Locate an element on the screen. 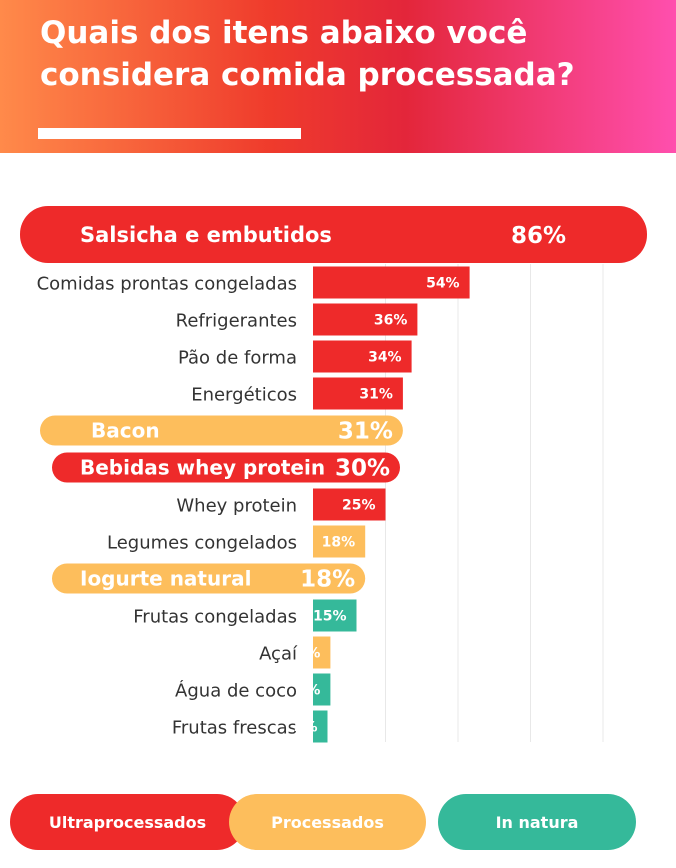  value-label: 15% is located at coordinates (330, 617).